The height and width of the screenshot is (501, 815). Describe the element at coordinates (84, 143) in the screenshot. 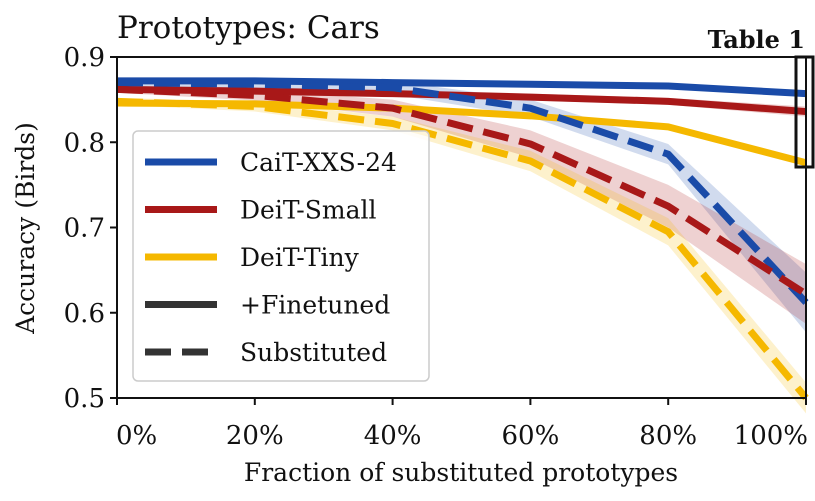

I see `y-tick-label: 0.8` at that location.